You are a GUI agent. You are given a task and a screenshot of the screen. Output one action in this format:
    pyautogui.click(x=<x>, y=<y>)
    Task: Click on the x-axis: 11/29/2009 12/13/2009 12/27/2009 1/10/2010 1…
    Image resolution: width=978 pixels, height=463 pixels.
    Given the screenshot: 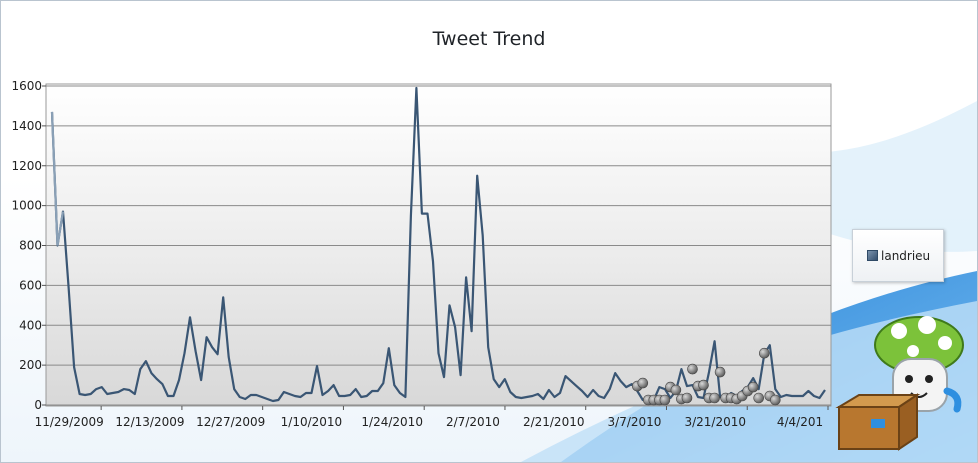 What is the action you would take?
    pyautogui.click(x=432, y=417)
    